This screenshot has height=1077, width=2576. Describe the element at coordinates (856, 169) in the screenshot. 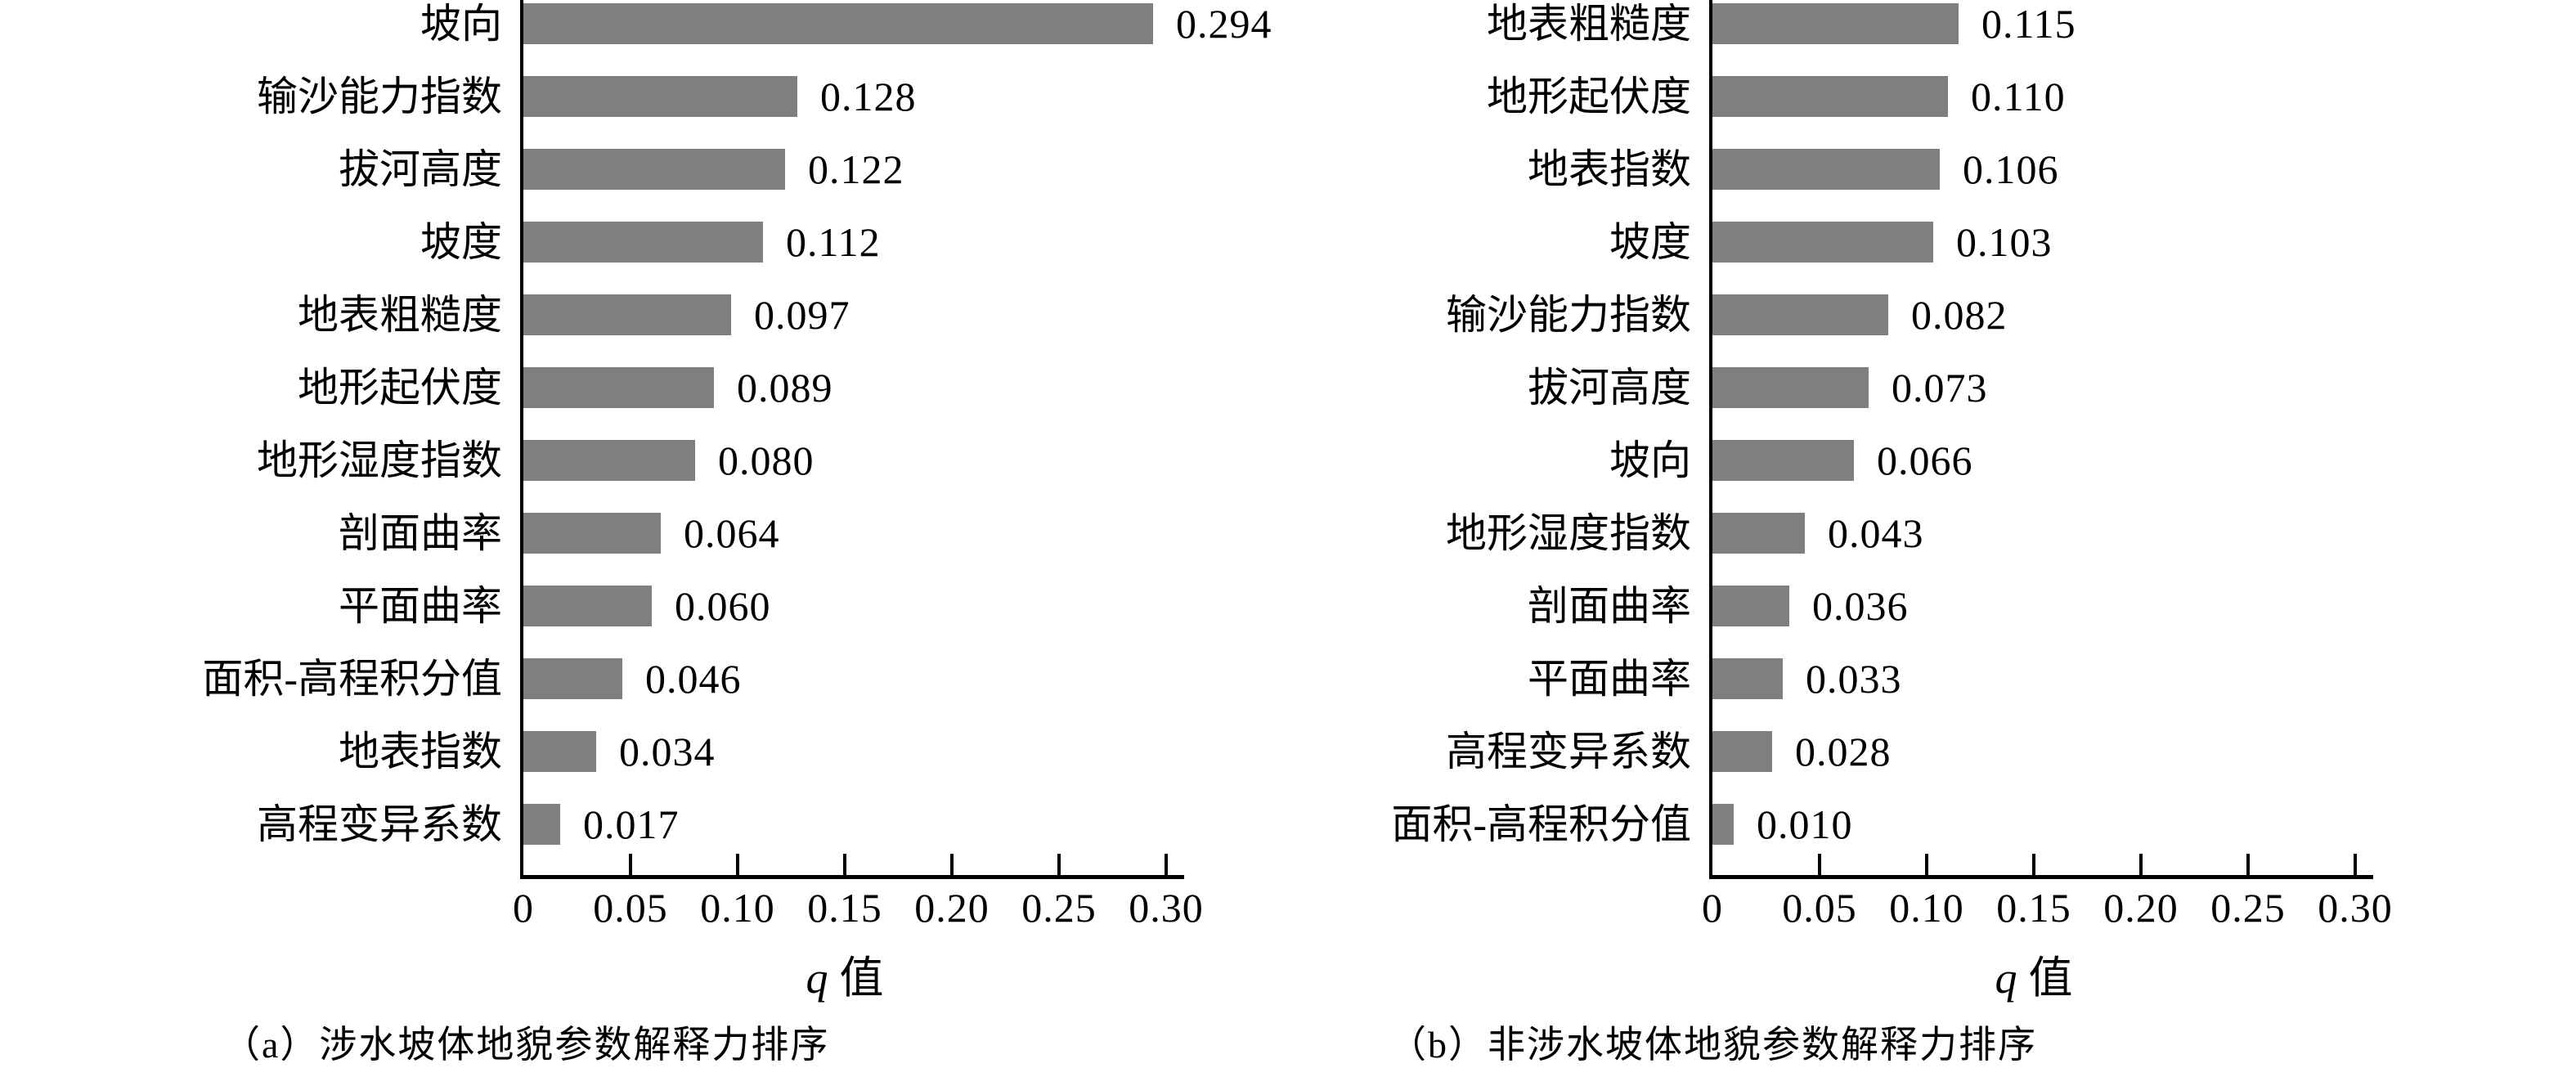

I see `value-label: 0.122` at that location.